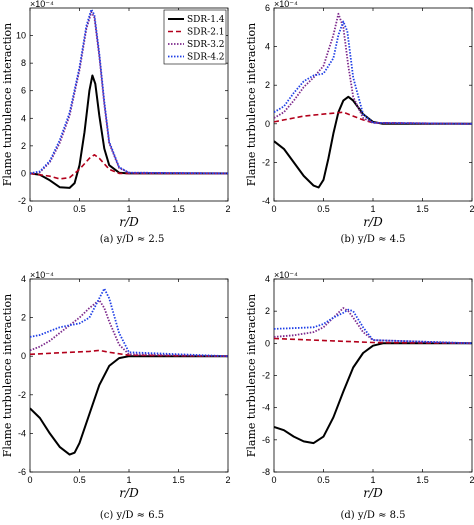 The image size is (474, 525). What do you see at coordinates (132, 239) in the screenshot?
I see `panel-caption: (a) y/D ≈ 2.5` at bounding box center [132, 239].